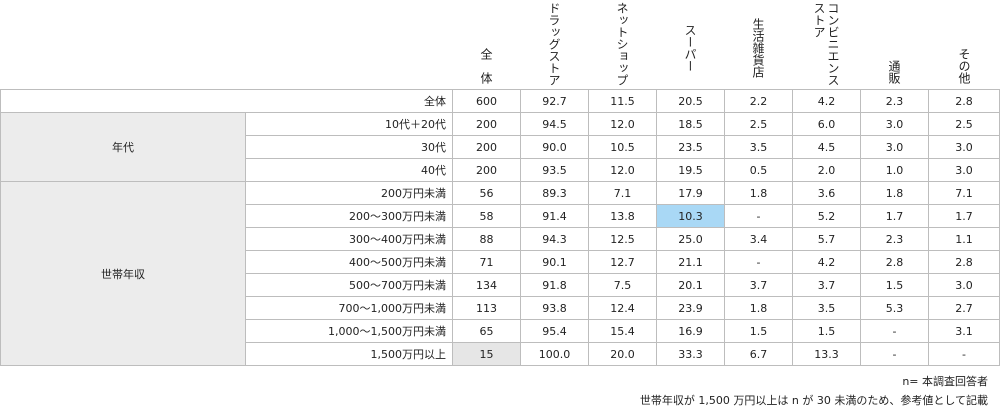  Describe the element at coordinates (486, 262) in the screenshot. I see `cell-n: 71` at that location.